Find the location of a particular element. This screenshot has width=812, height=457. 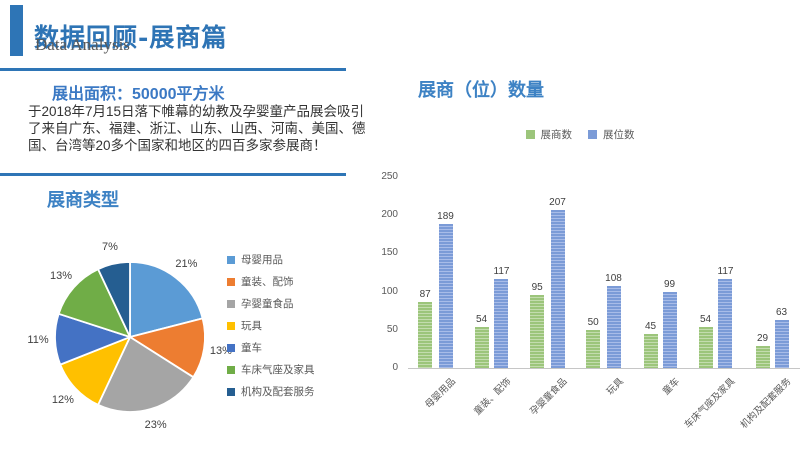

pie-legend-item: 玩具 is located at coordinates (271, 325).